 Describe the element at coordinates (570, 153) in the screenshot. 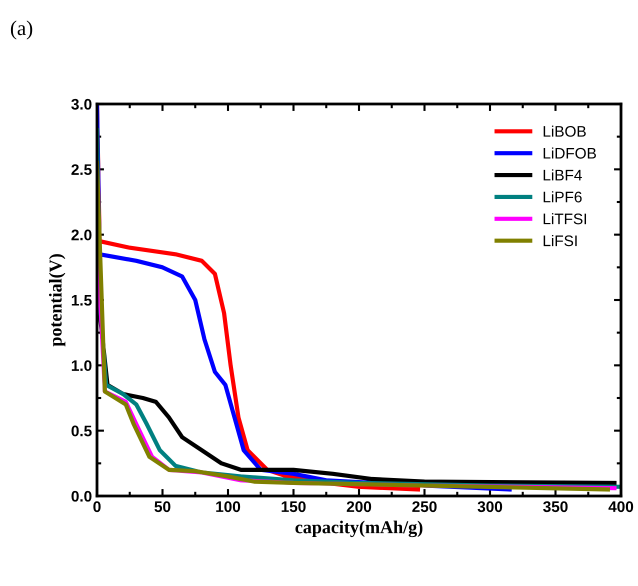

I see `legend-label: LiDFOB` at that location.